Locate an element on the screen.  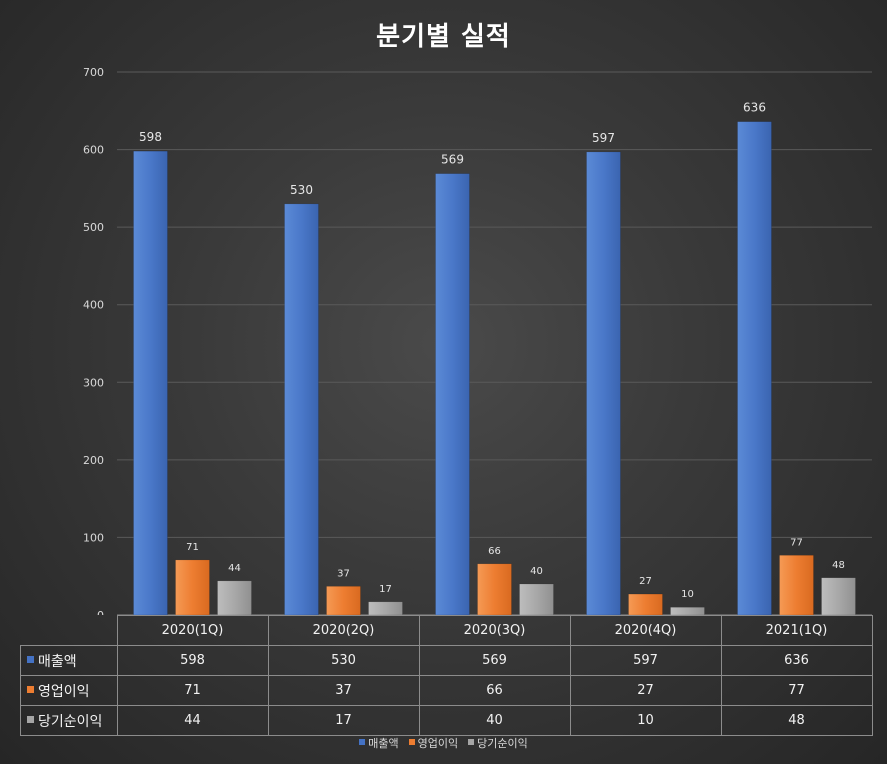
data-label: 71 is located at coordinates (192, 547).